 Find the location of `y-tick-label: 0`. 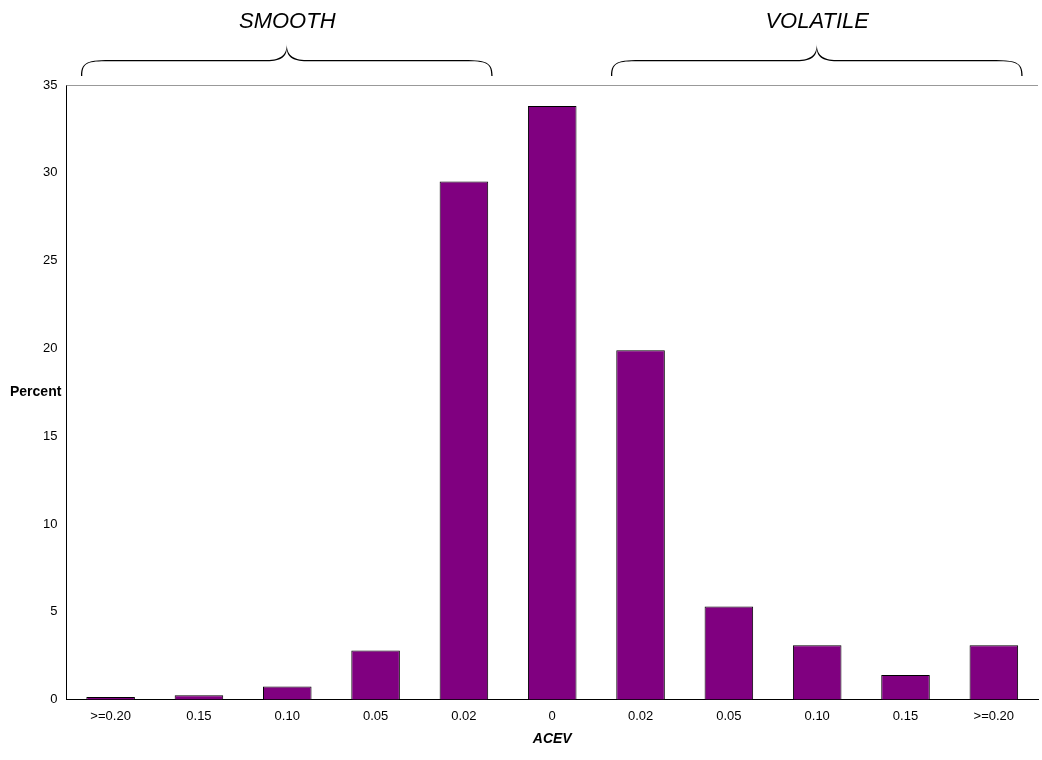

y-tick-label: 0 is located at coordinates (54, 699).